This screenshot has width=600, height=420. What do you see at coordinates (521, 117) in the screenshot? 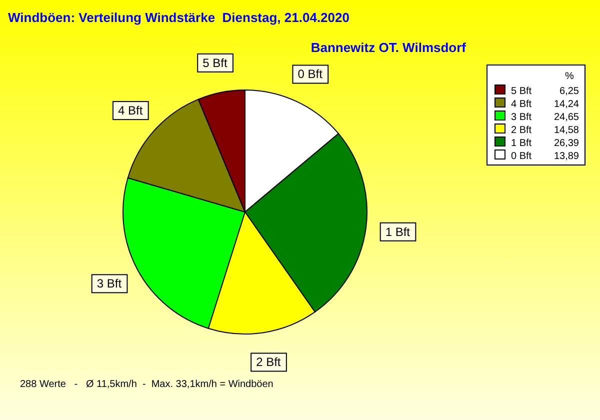
I see `legend-label: 3 Bft` at bounding box center [521, 117].